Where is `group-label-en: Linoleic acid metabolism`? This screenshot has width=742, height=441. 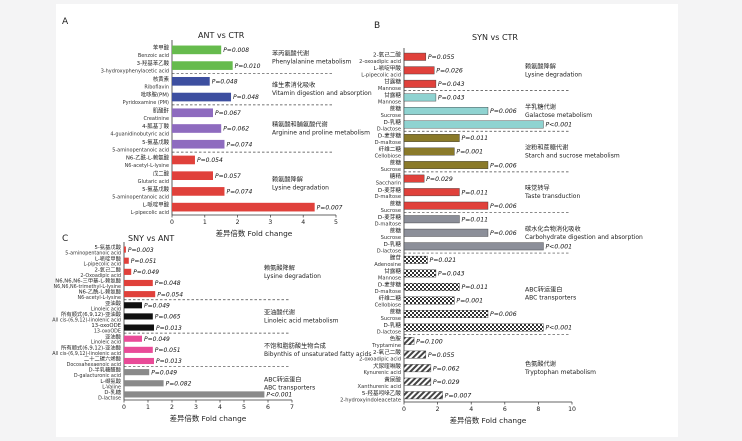
group-label-en: Linoleic acid metabolism is located at coordinates (301, 320).